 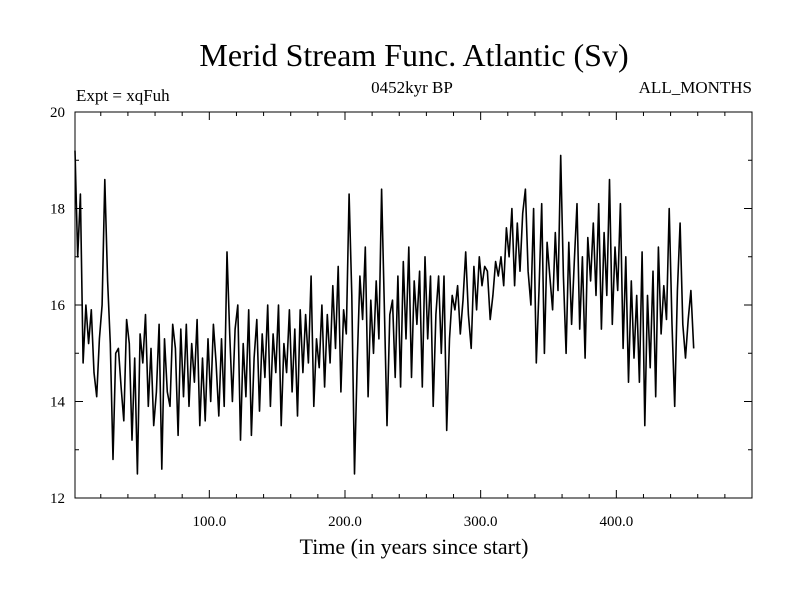 What do you see at coordinates (58, 306) in the screenshot?
I see `y-tick-label: 16` at bounding box center [58, 306].